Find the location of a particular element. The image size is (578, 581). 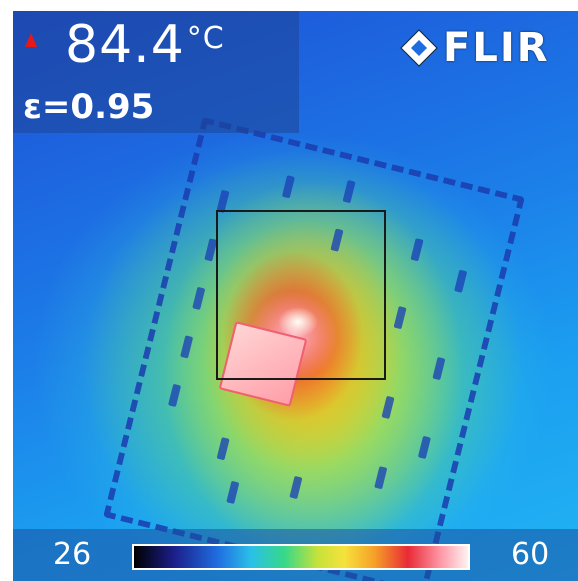

flir-diamond-icon is located at coordinates (419, 48).